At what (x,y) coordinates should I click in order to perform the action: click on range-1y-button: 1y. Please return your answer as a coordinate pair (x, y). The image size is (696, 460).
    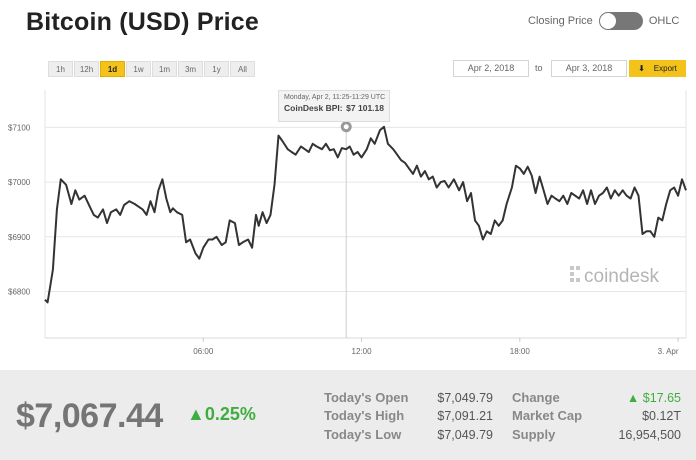
    Looking at the image, I should click on (216, 69).